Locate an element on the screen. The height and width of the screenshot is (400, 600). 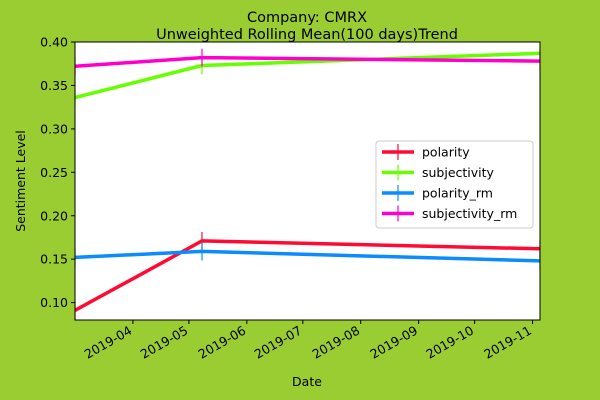
legend-item: subjectivity_rm is located at coordinates (449, 213).